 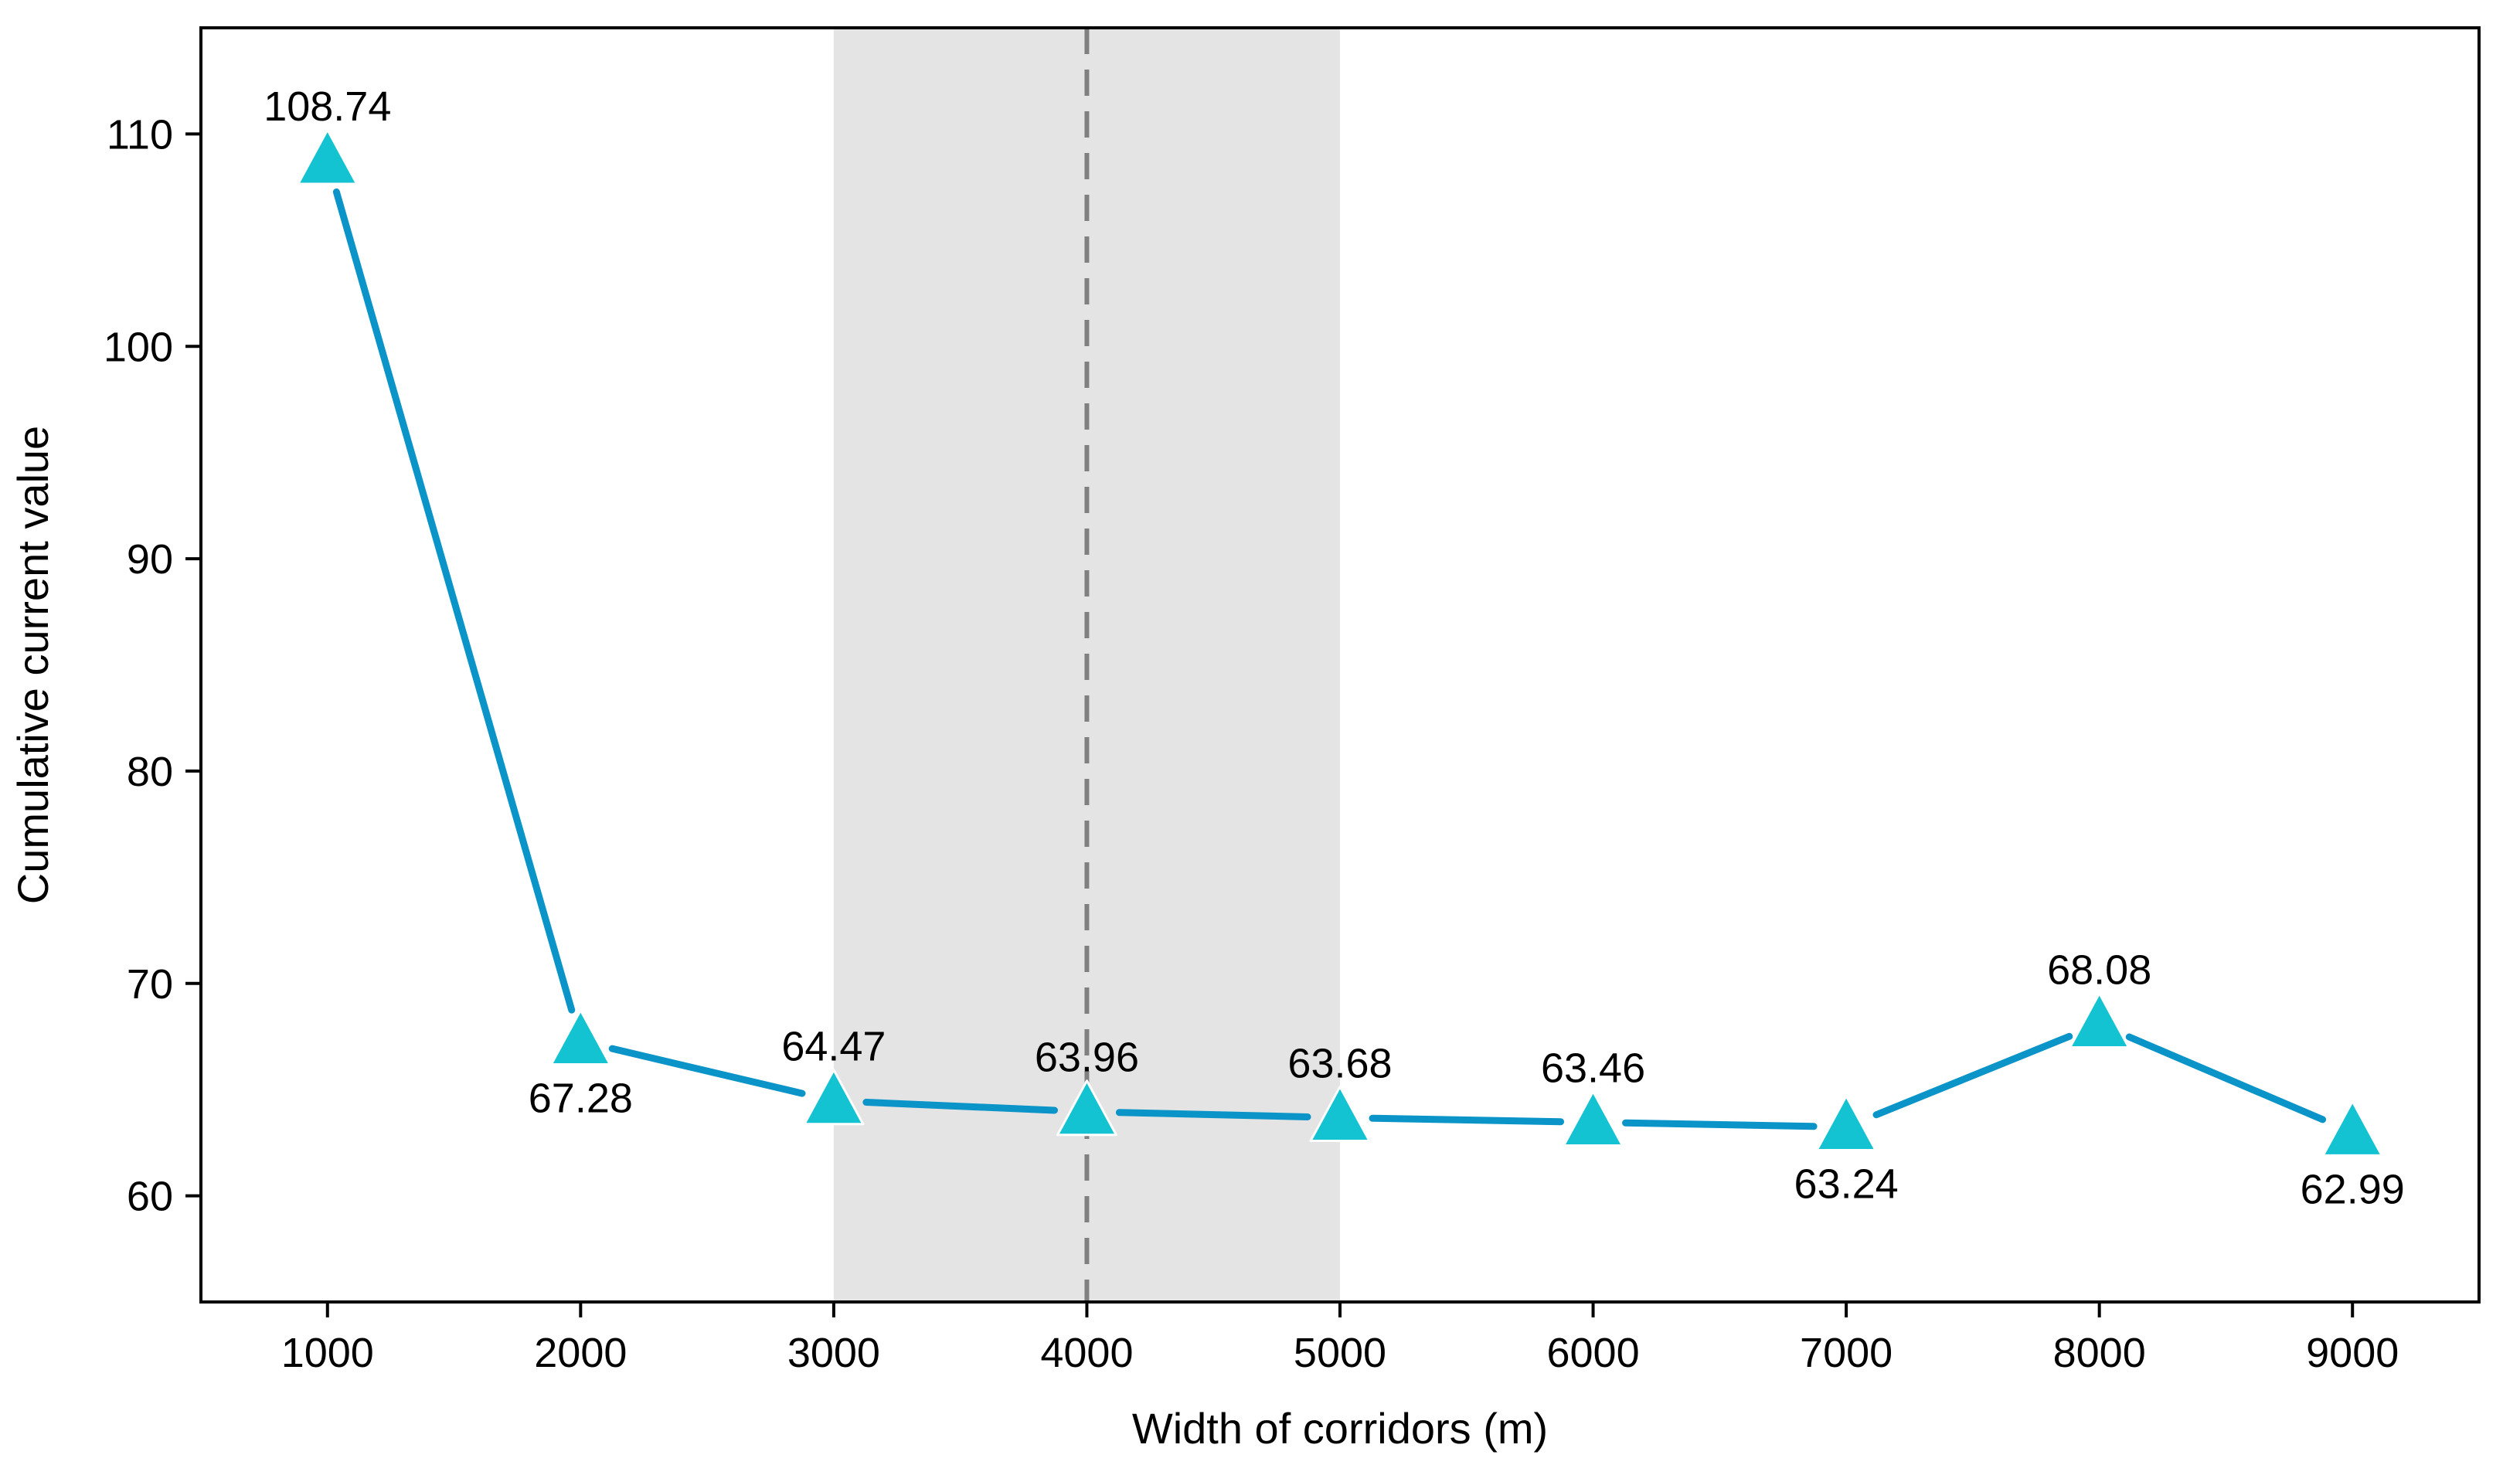 What do you see at coordinates (1340, 1428) in the screenshot?
I see `x-axis-title: Width of corridors (m)` at bounding box center [1340, 1428].